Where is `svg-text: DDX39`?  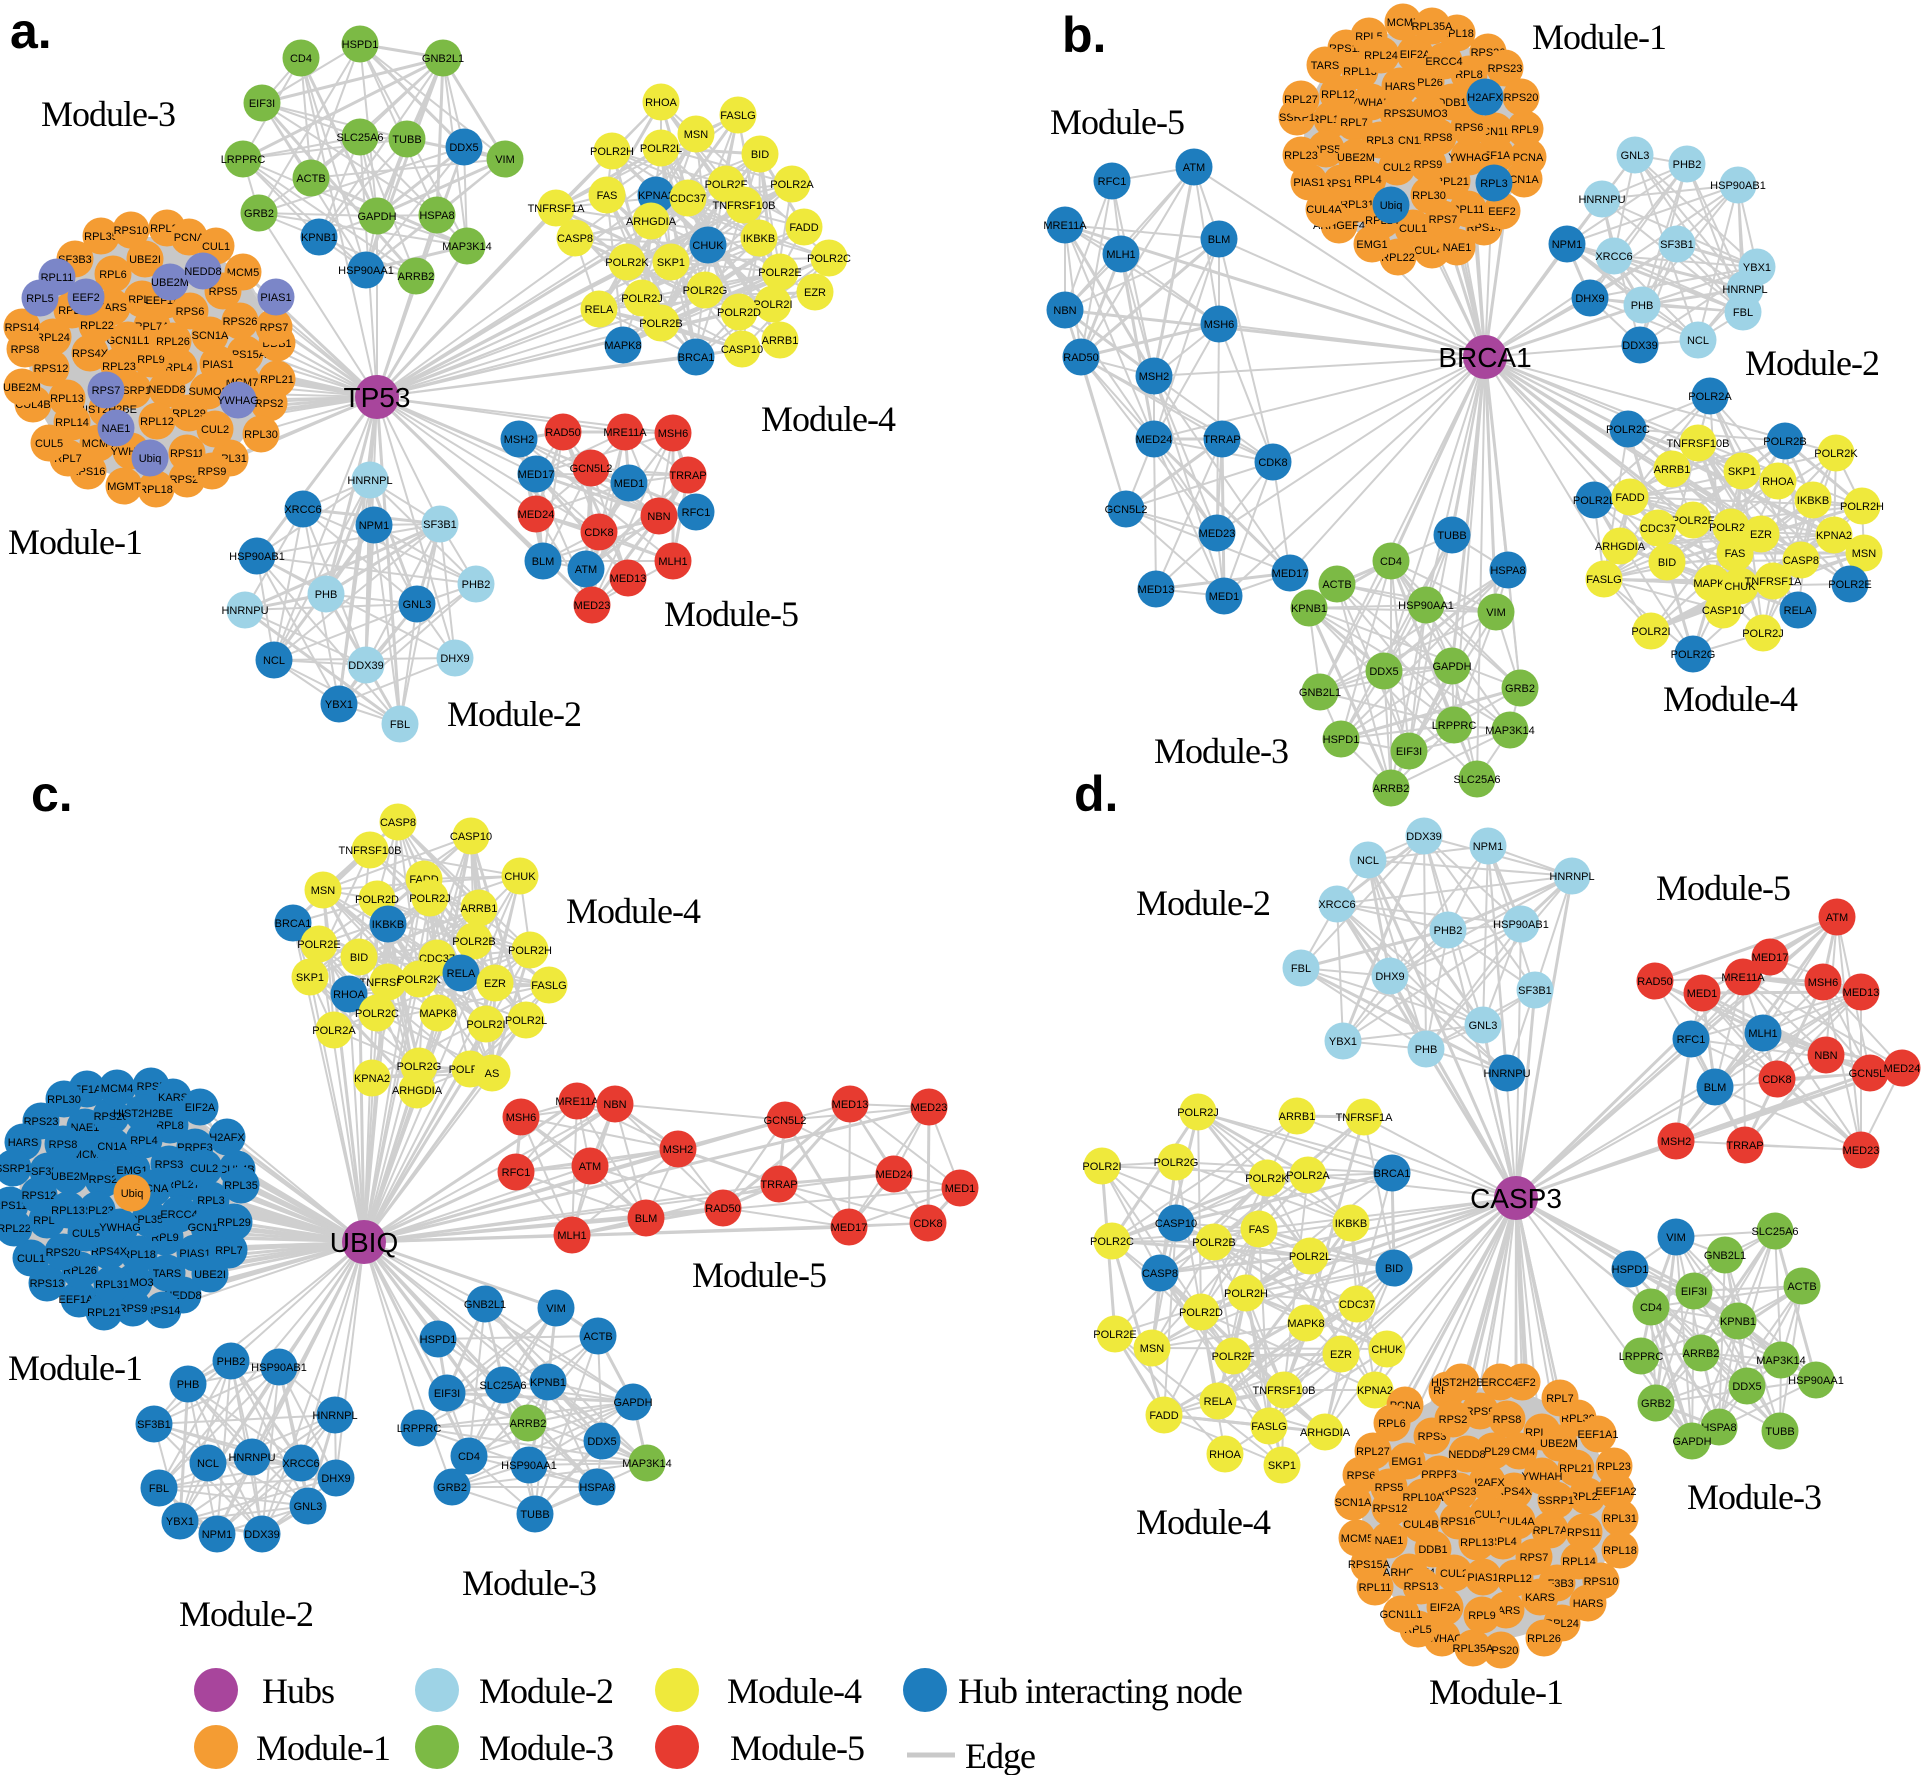
svg-text: DDX39 is located at coordinates (1639, 346).